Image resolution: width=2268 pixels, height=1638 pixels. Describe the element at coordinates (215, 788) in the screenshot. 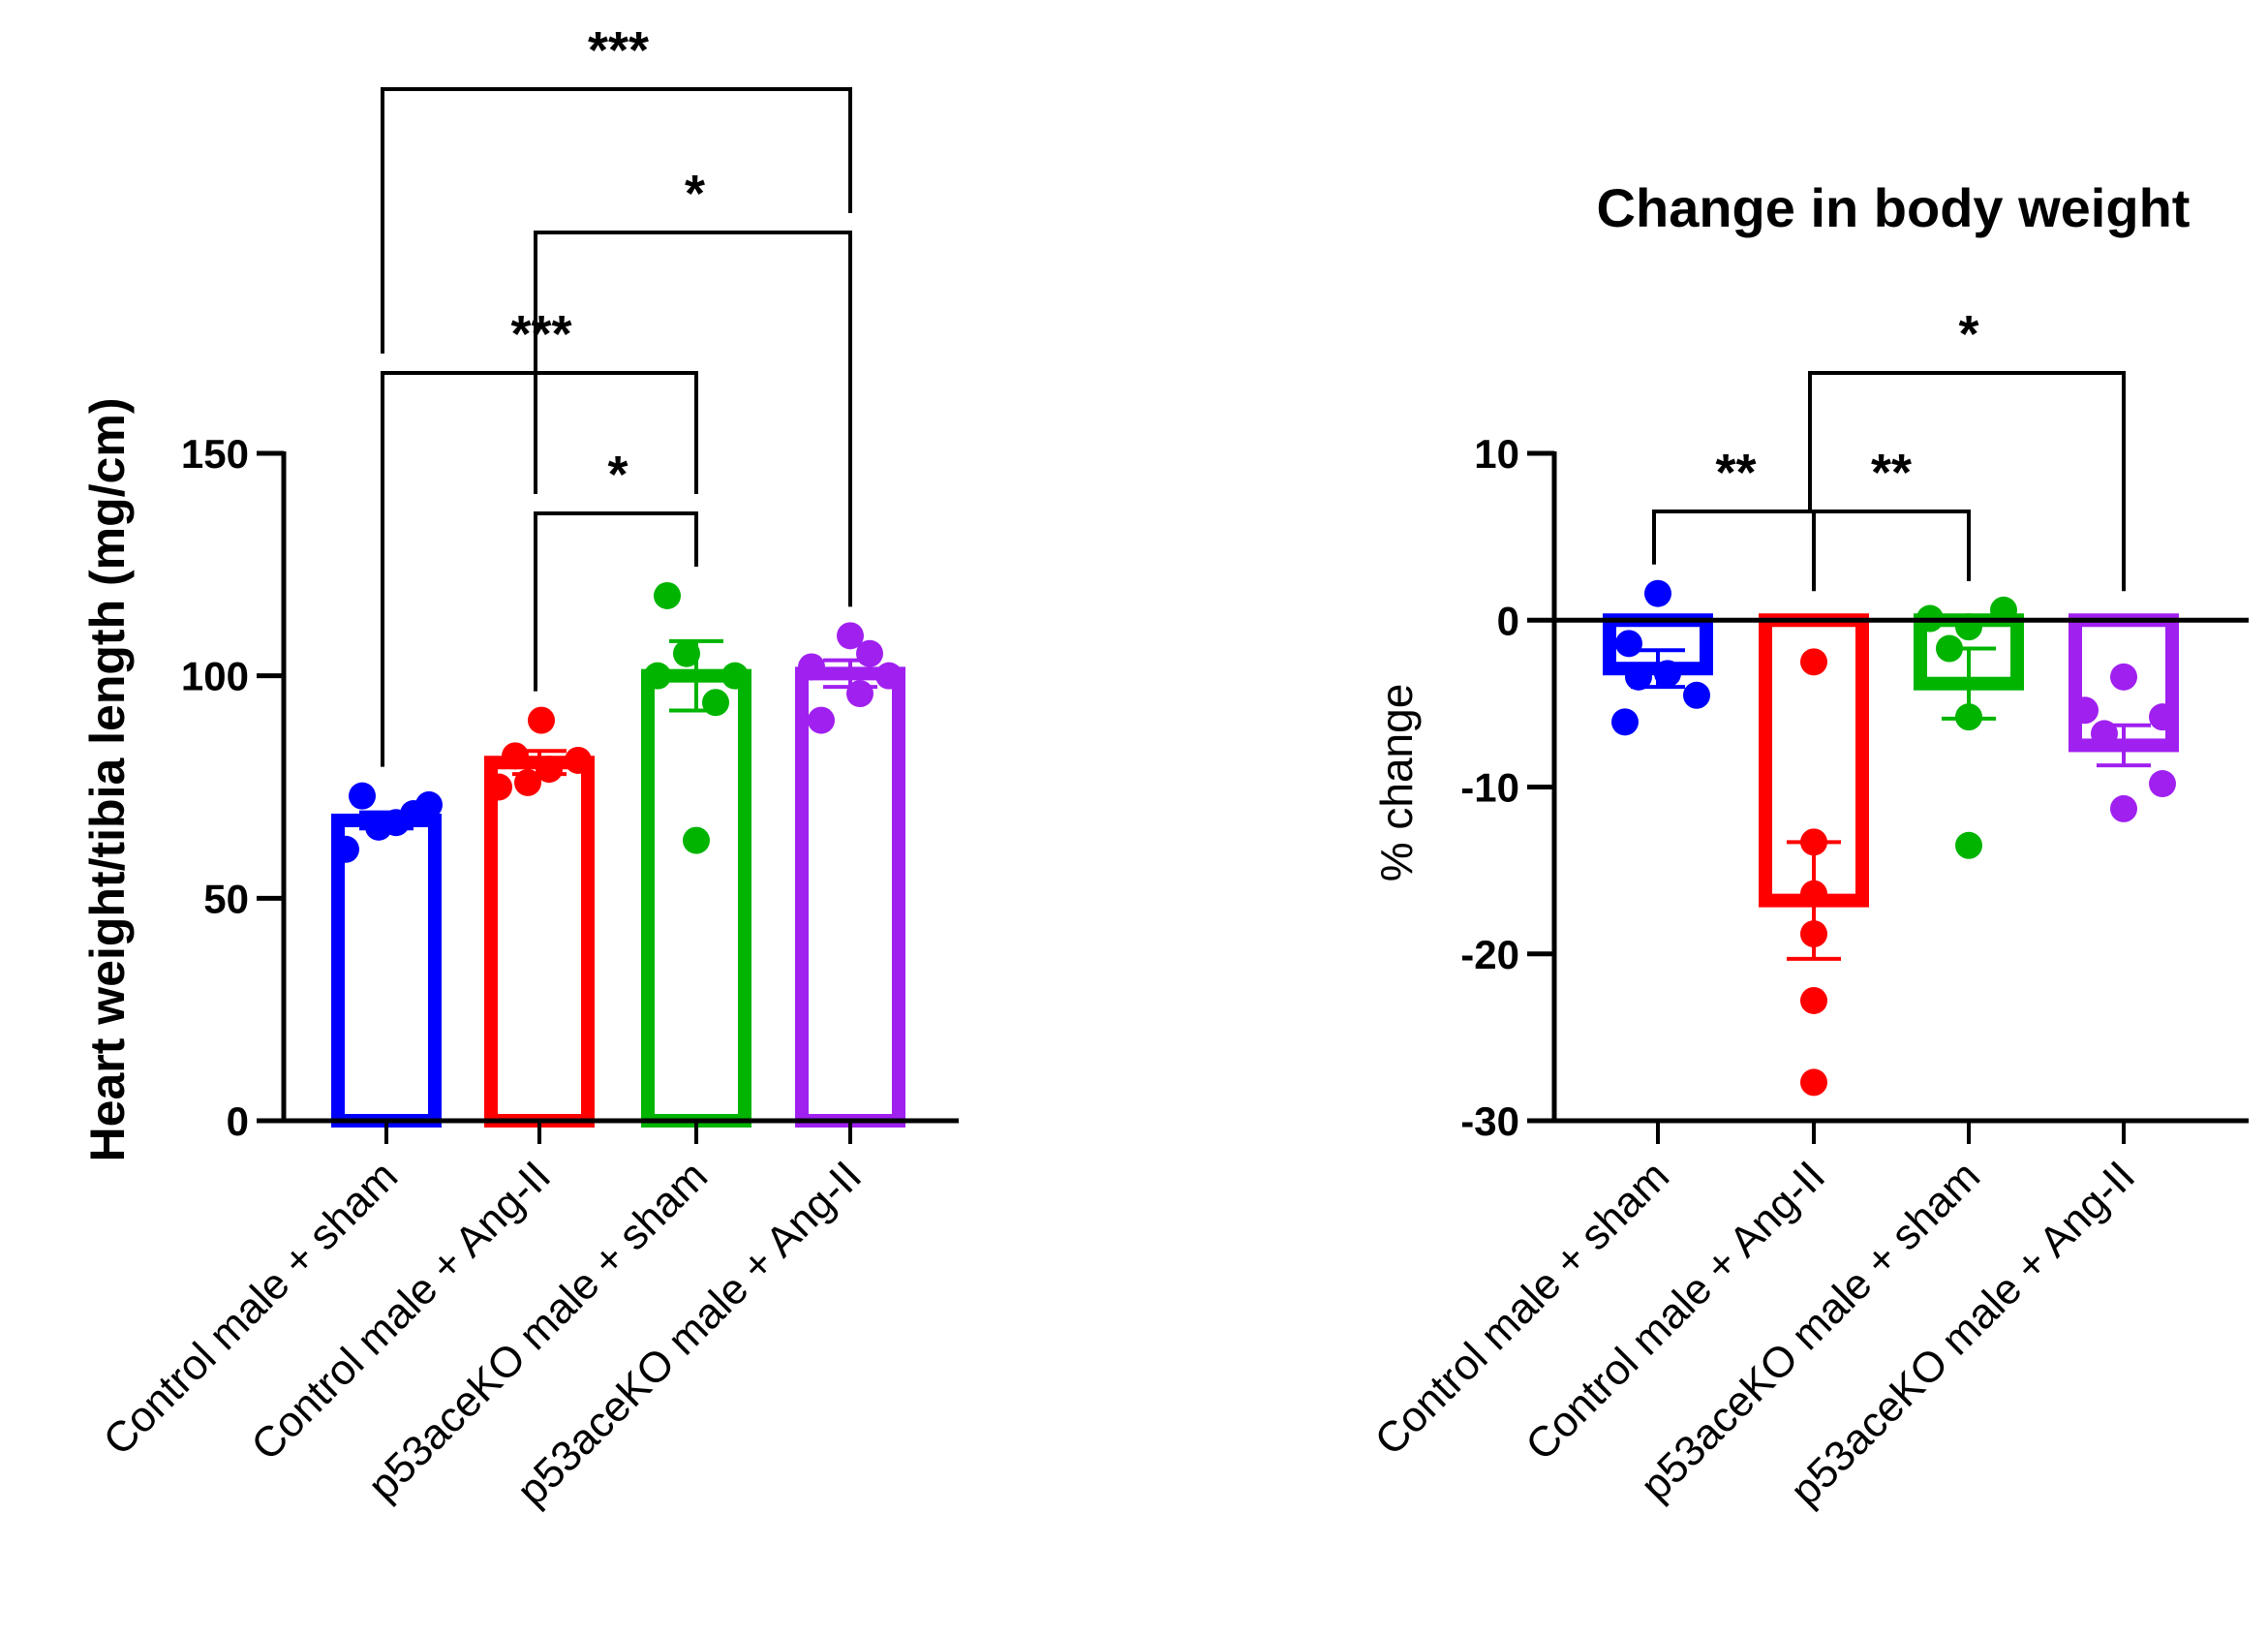

I see `y-tick-labels: 0 50 100 150` at that location.